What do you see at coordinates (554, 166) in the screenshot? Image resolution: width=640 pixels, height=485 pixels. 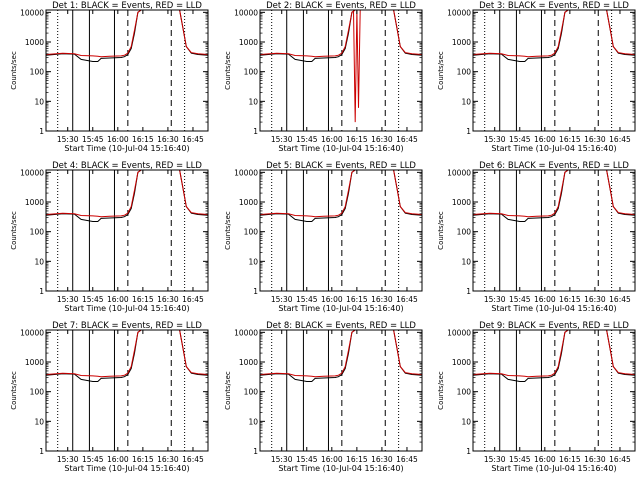 I see `panel-title: Det 6: BLACK = Events, RED = LLD` at bounding box center [554, 166].